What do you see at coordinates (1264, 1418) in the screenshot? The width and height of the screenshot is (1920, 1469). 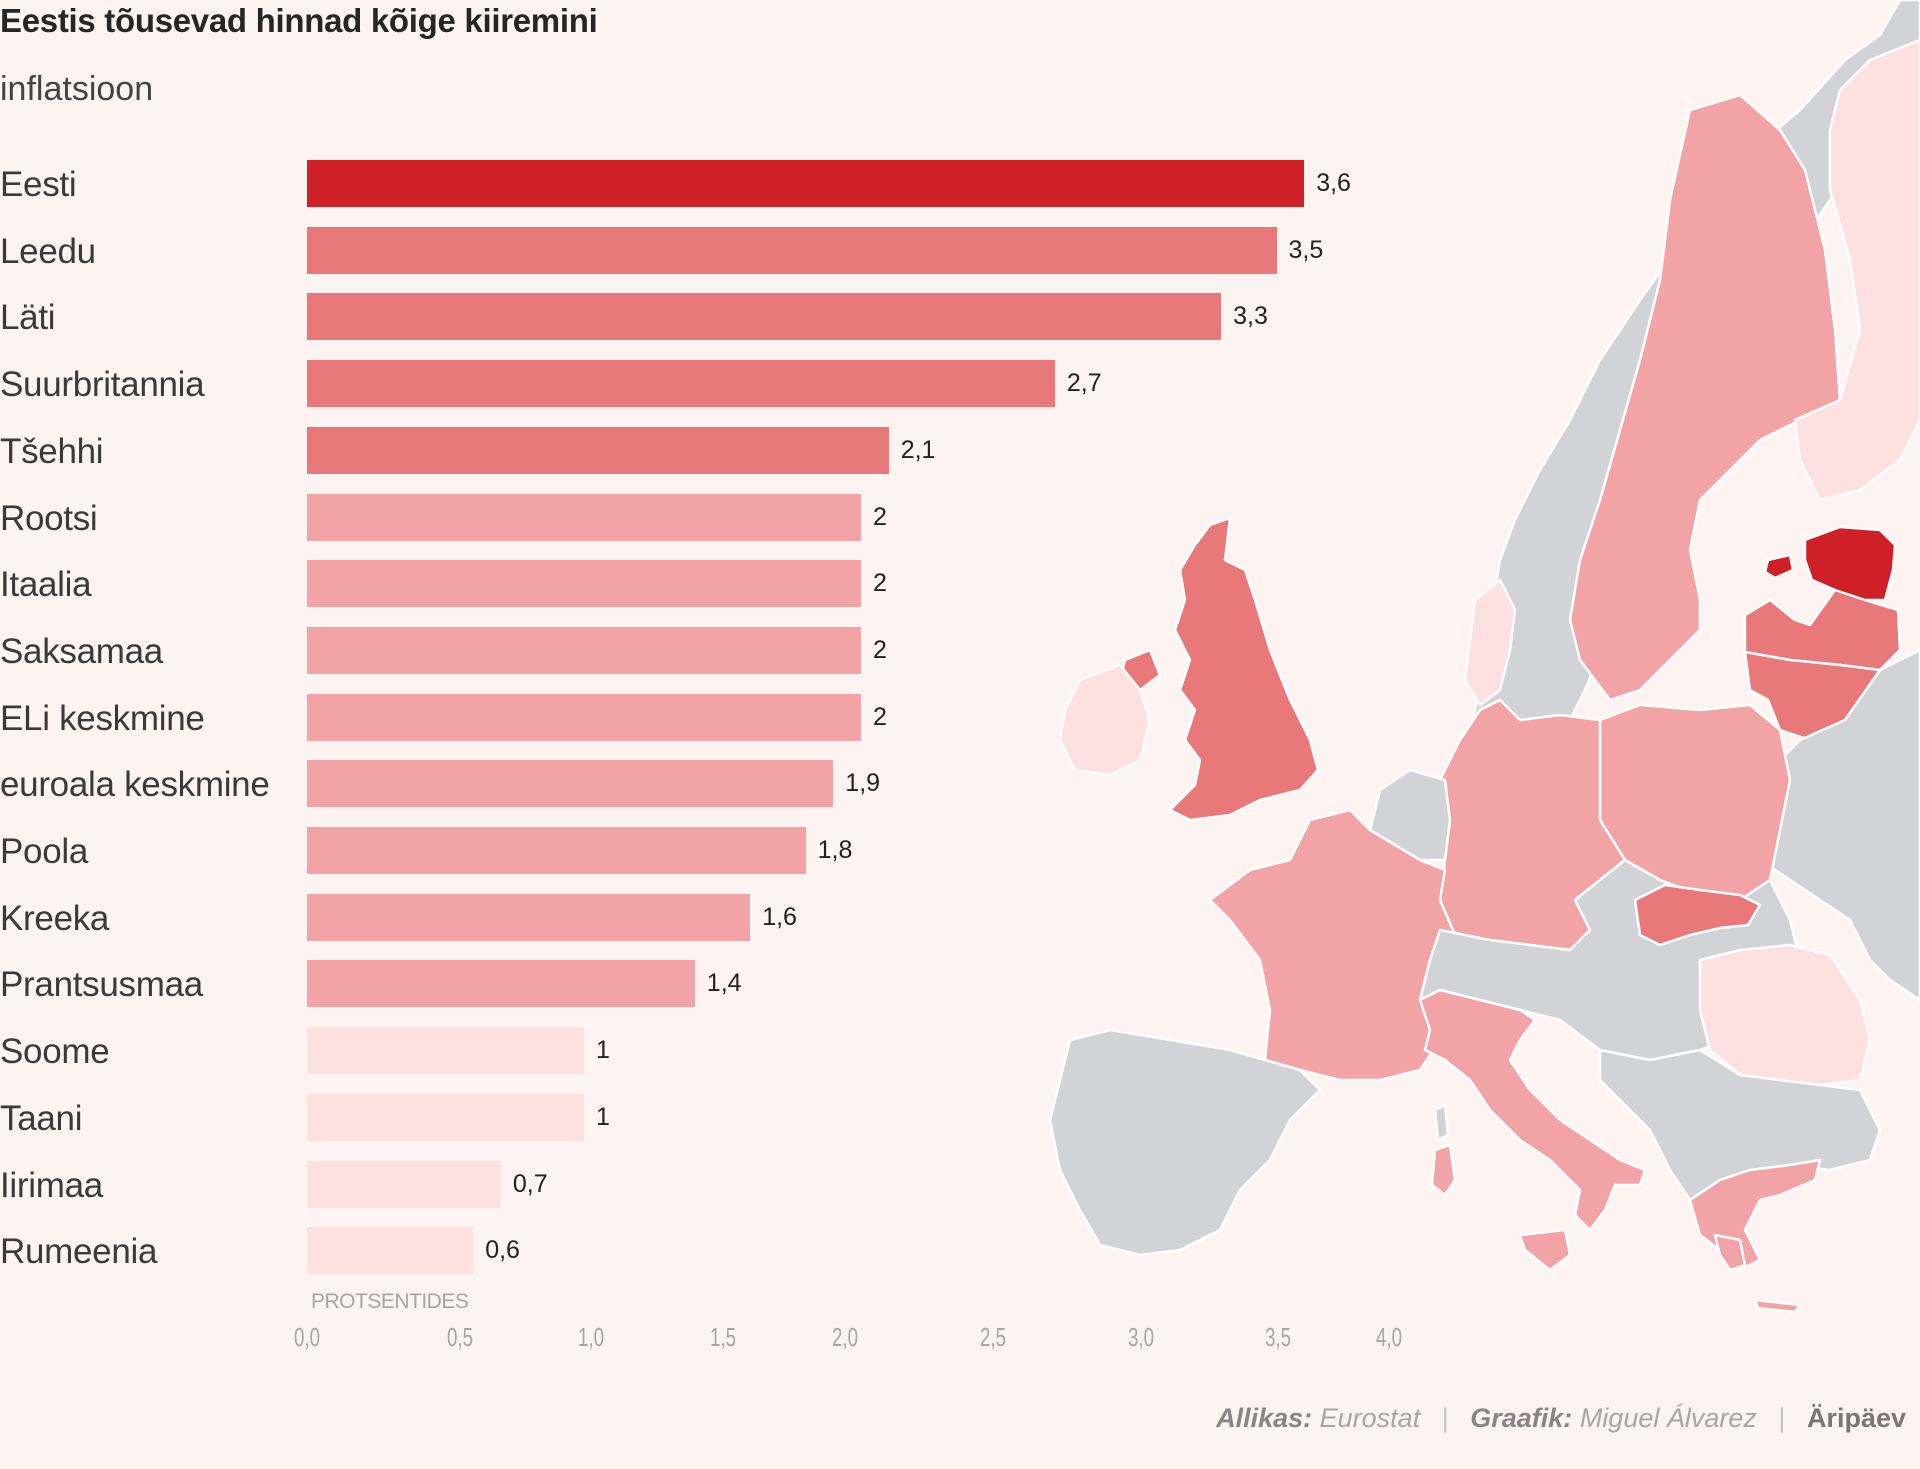 I see `source-label: Allikas:` at bounding box center [1264, 1418].